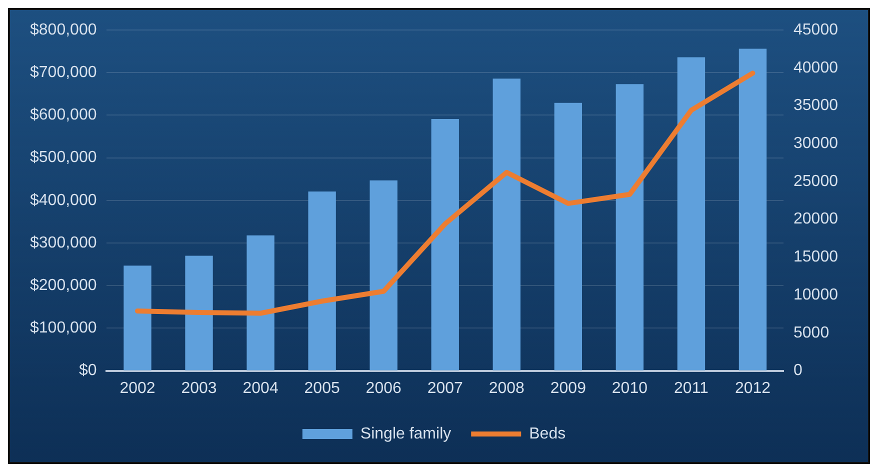  What do you see at coordinates (63, 200) in the screenshot?
I see `y-tick-label: $400,000` at bounding box center [63, 200].